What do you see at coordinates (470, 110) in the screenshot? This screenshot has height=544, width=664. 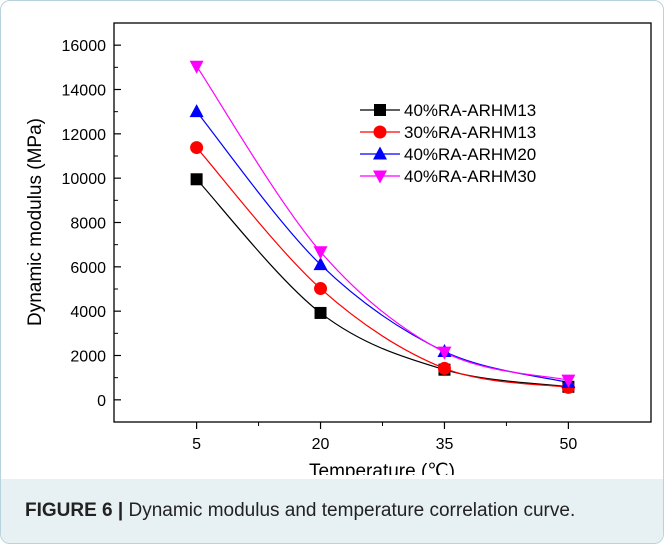 I see `legend-label-1: 40%RA-ARHM13` at bounding box center [470, 110].